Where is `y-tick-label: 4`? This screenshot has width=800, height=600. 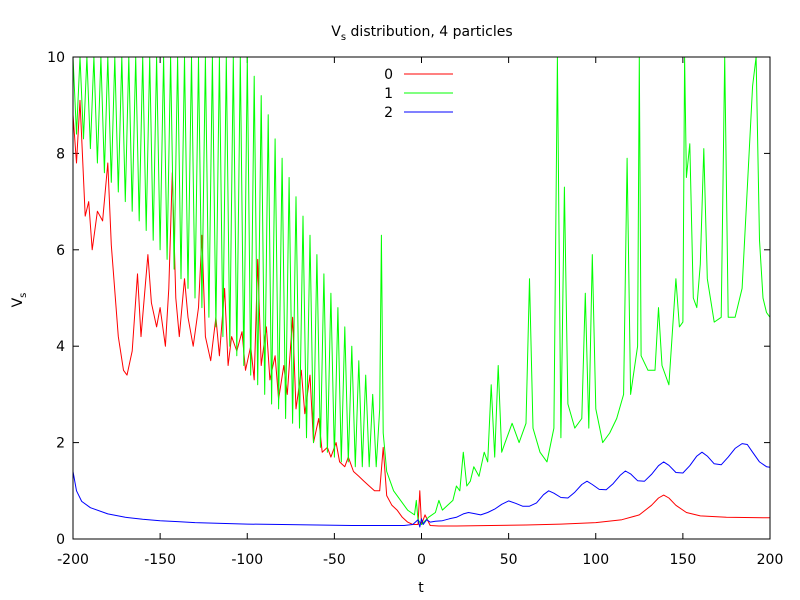
y-tick-label: 4 is located at coordinates (60, 347).